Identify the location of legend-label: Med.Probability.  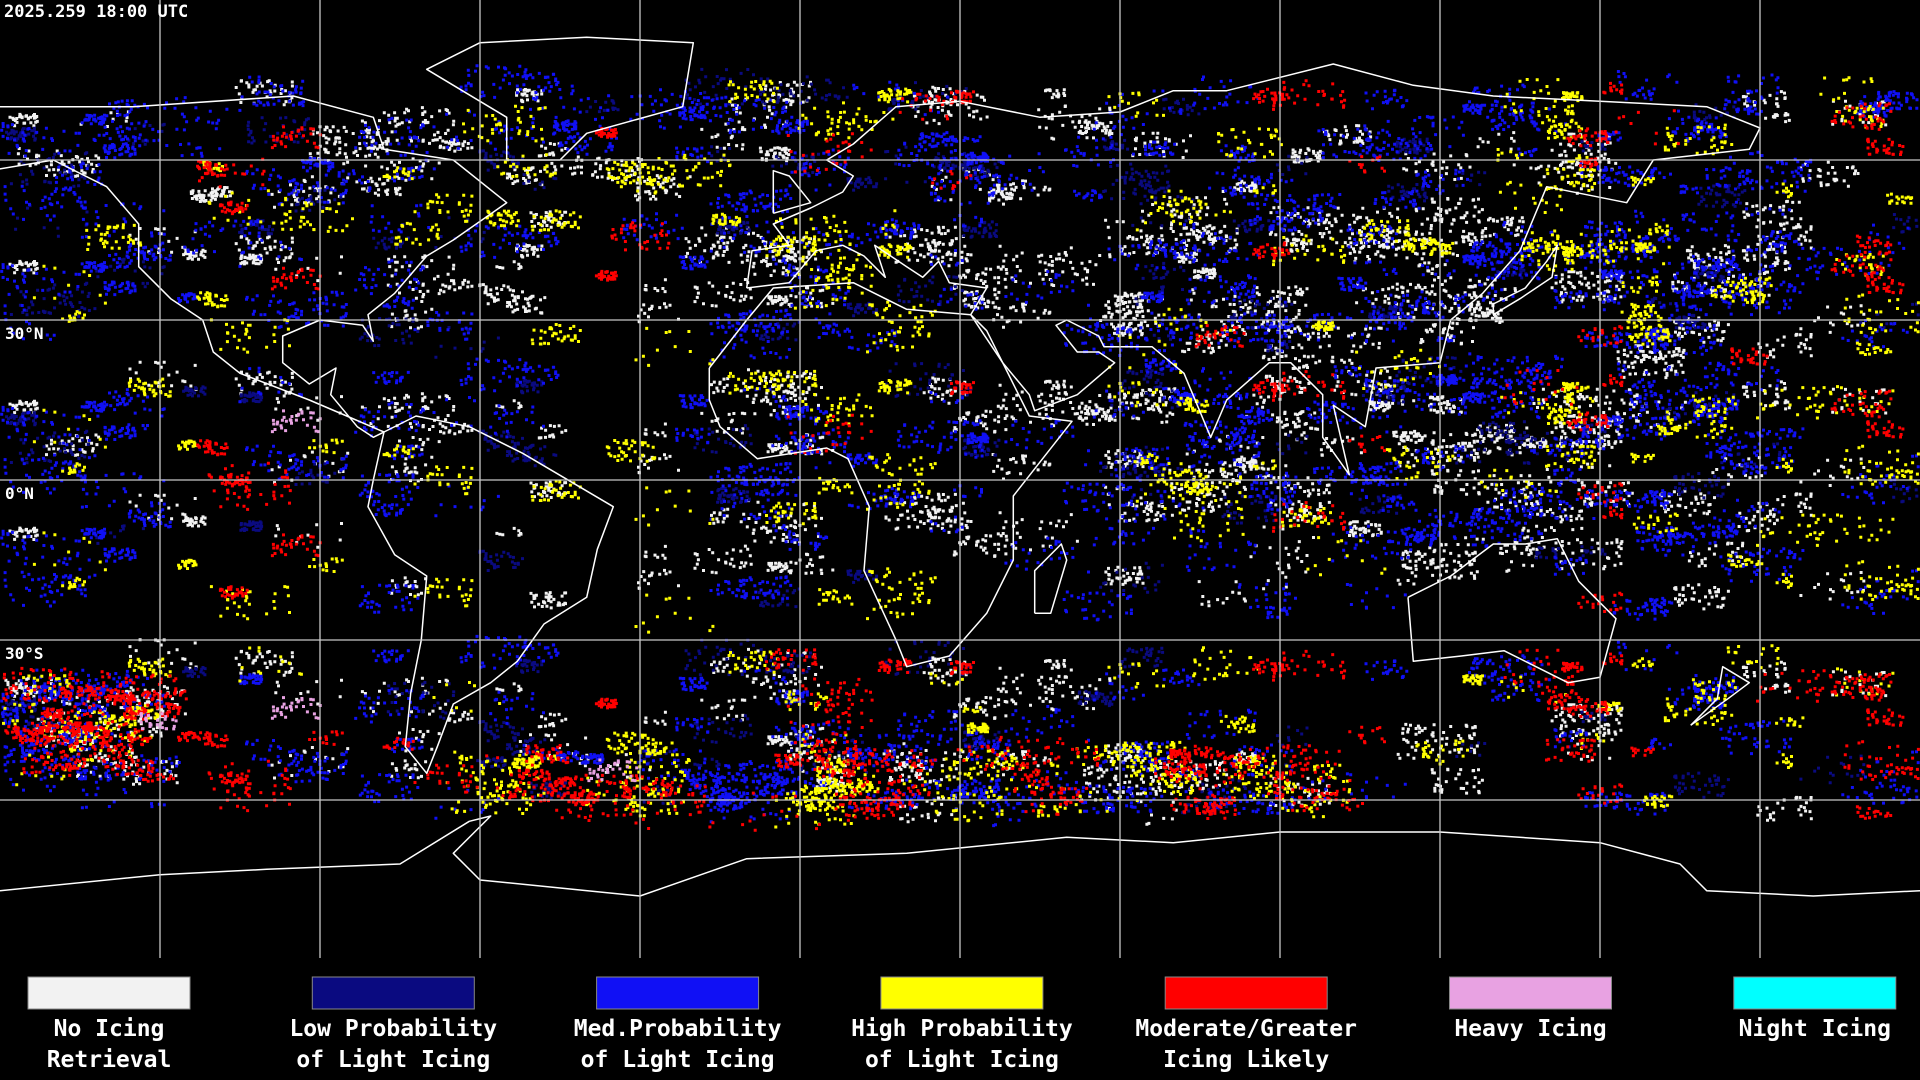
(678, 1029).